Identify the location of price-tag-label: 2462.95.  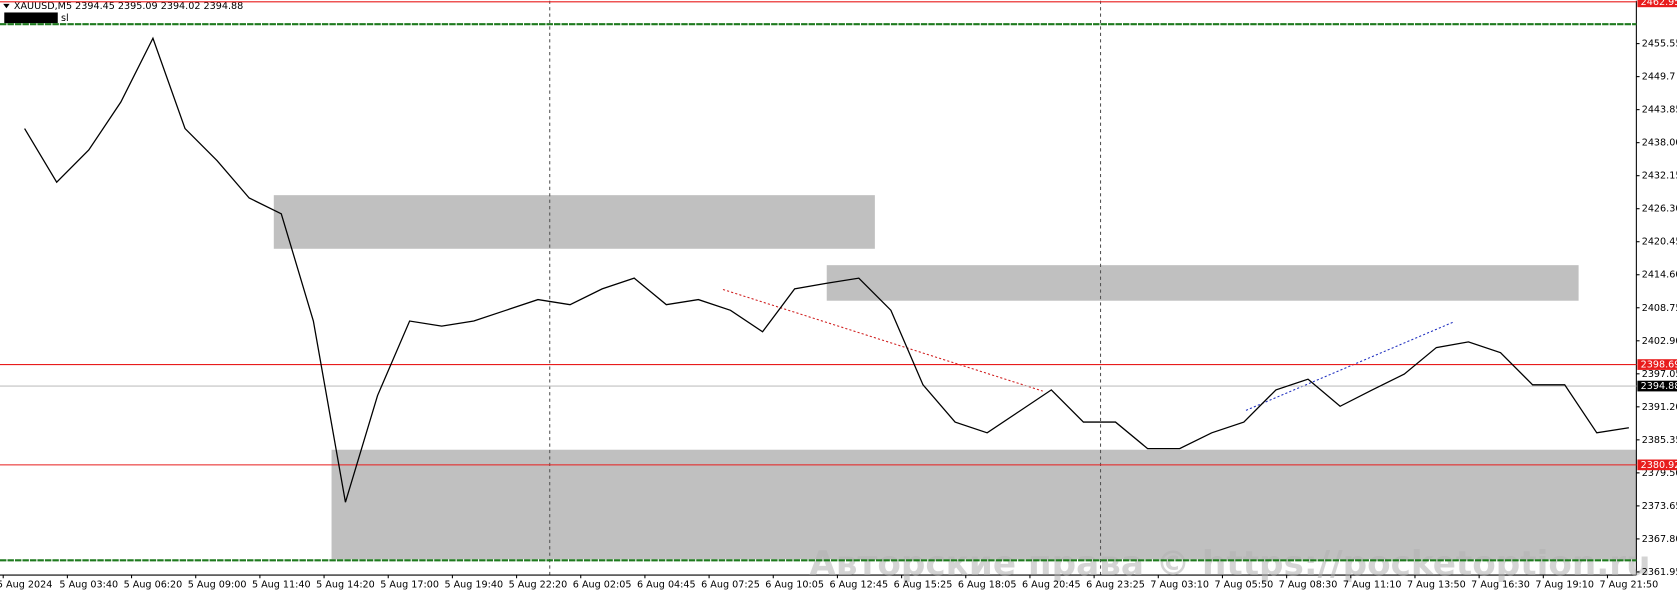
(1659, 4).